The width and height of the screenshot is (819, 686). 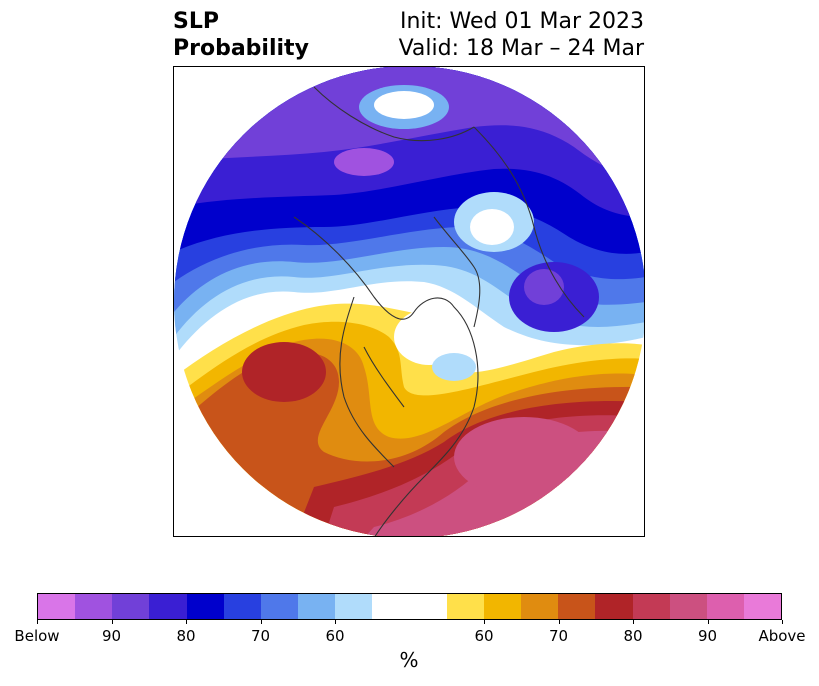 I want to click on colorbar-tick-label: Below, so click(x=37, y=636).